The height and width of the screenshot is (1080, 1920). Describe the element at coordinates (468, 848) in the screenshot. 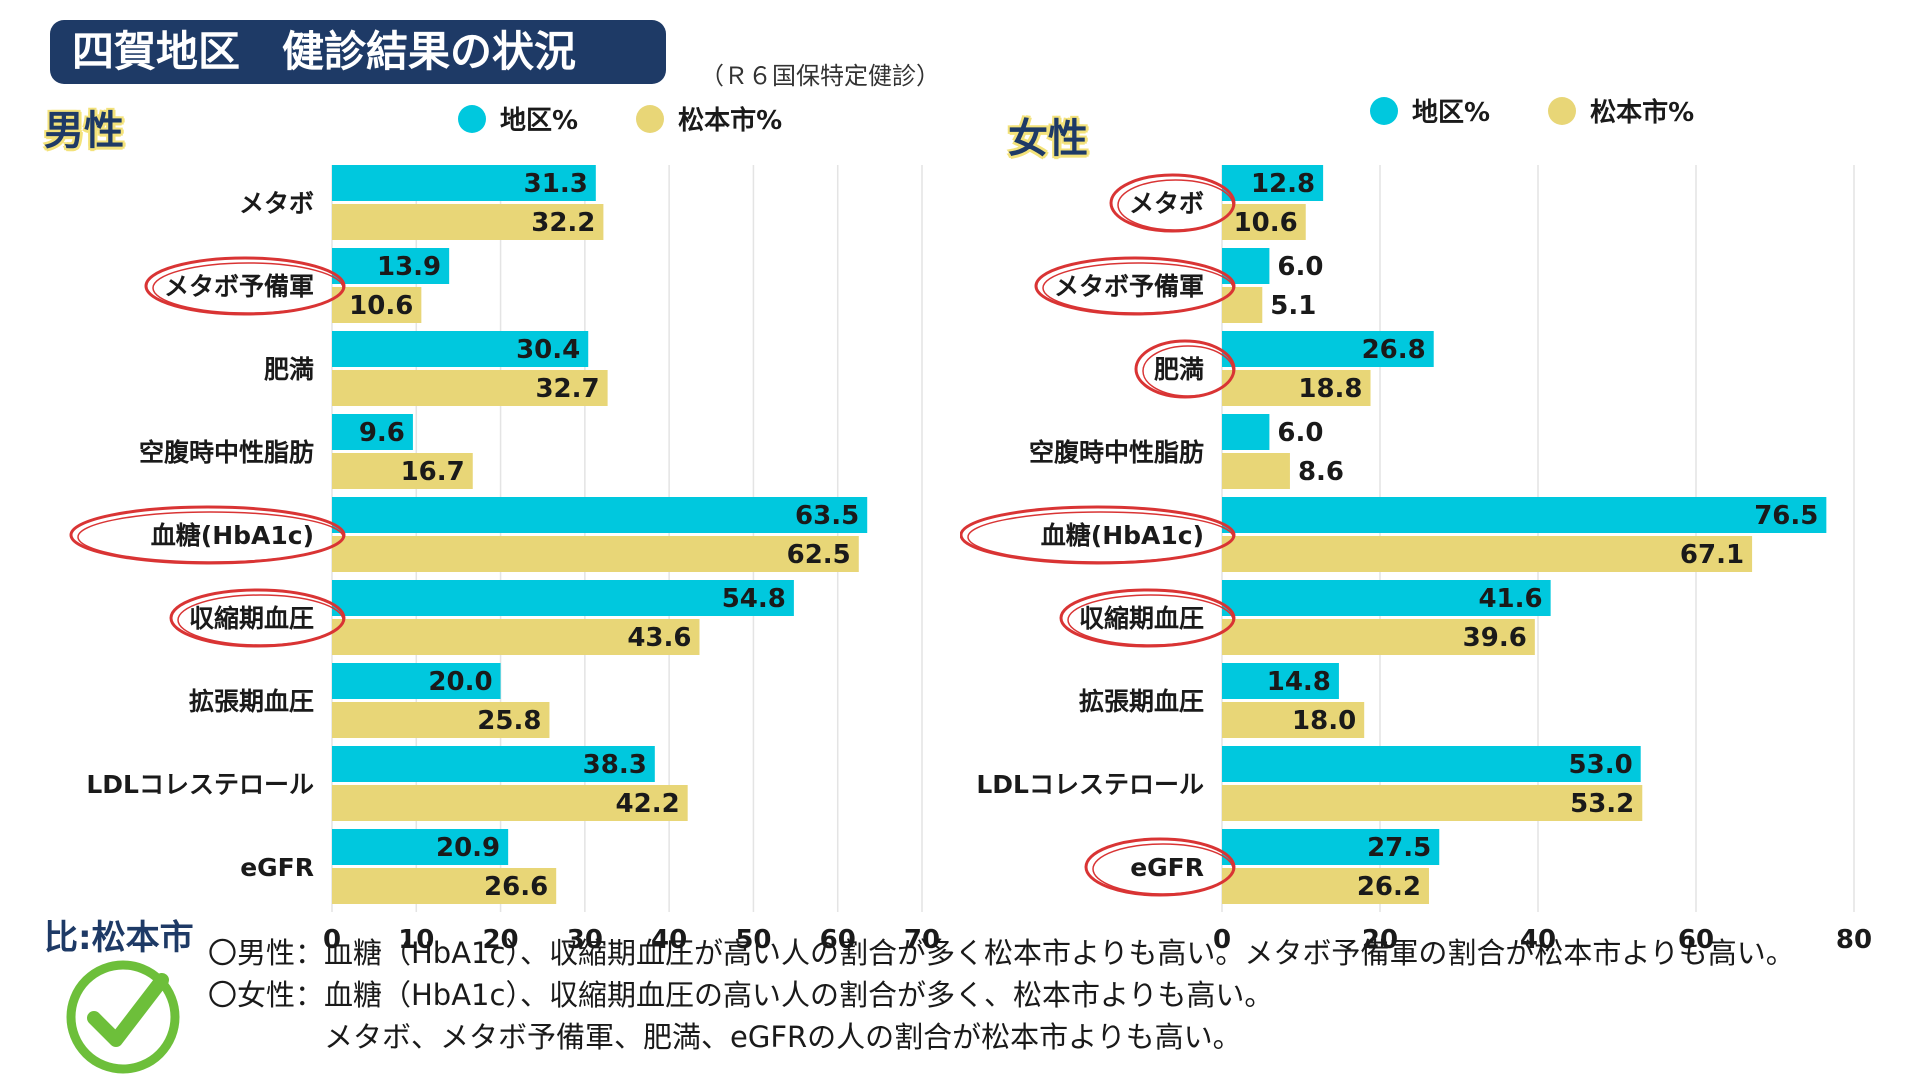

I see `data-label: 20.9` at that location.